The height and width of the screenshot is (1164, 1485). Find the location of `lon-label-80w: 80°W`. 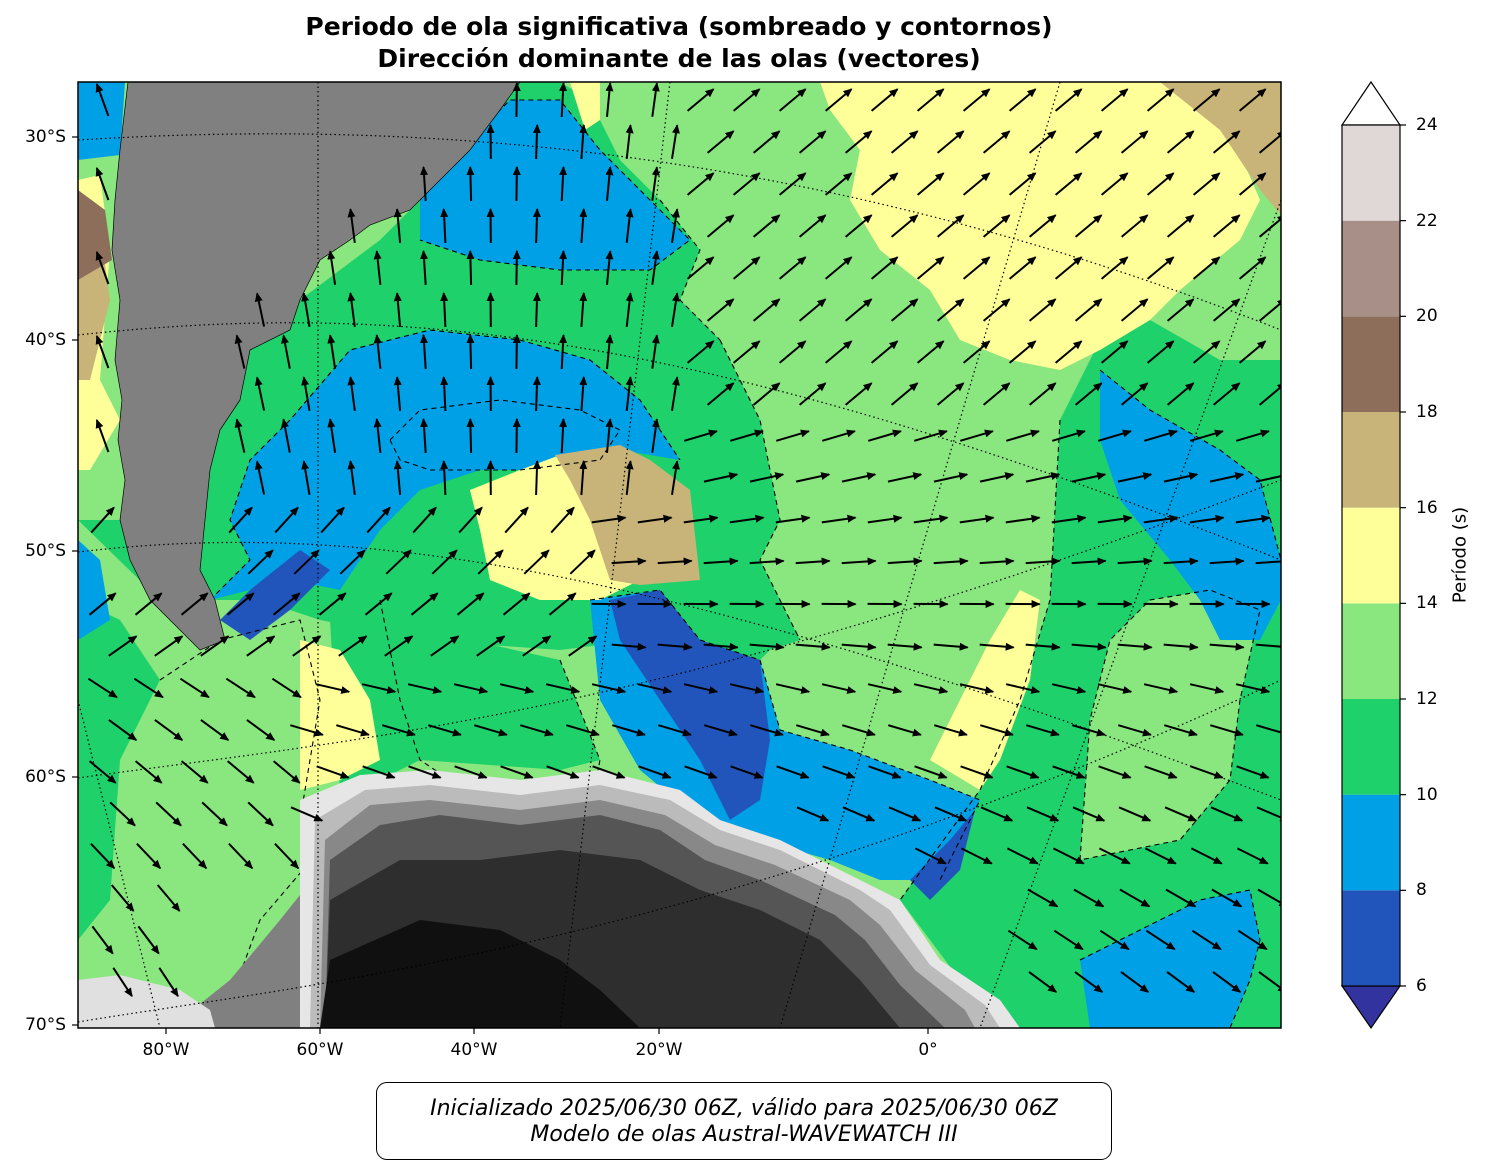

lon-label-80w: 80°W is located at coordinates (166, 1050).